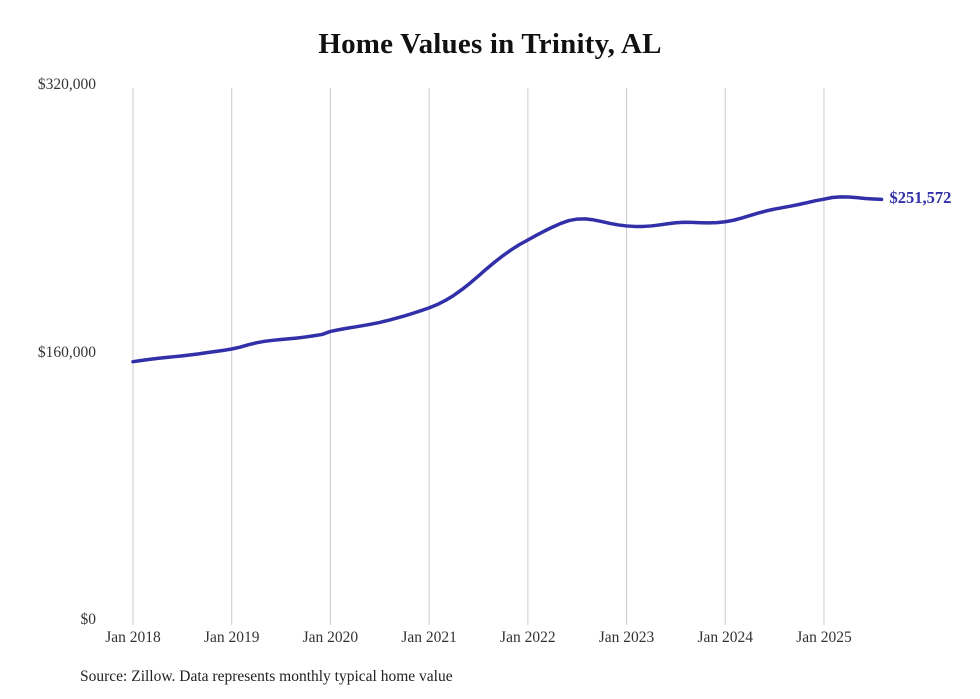  Describe the element at coordinates (824, 637) in the screenshot. I see `x-axis-tick-jan-2025: Jan 2025` at that location.